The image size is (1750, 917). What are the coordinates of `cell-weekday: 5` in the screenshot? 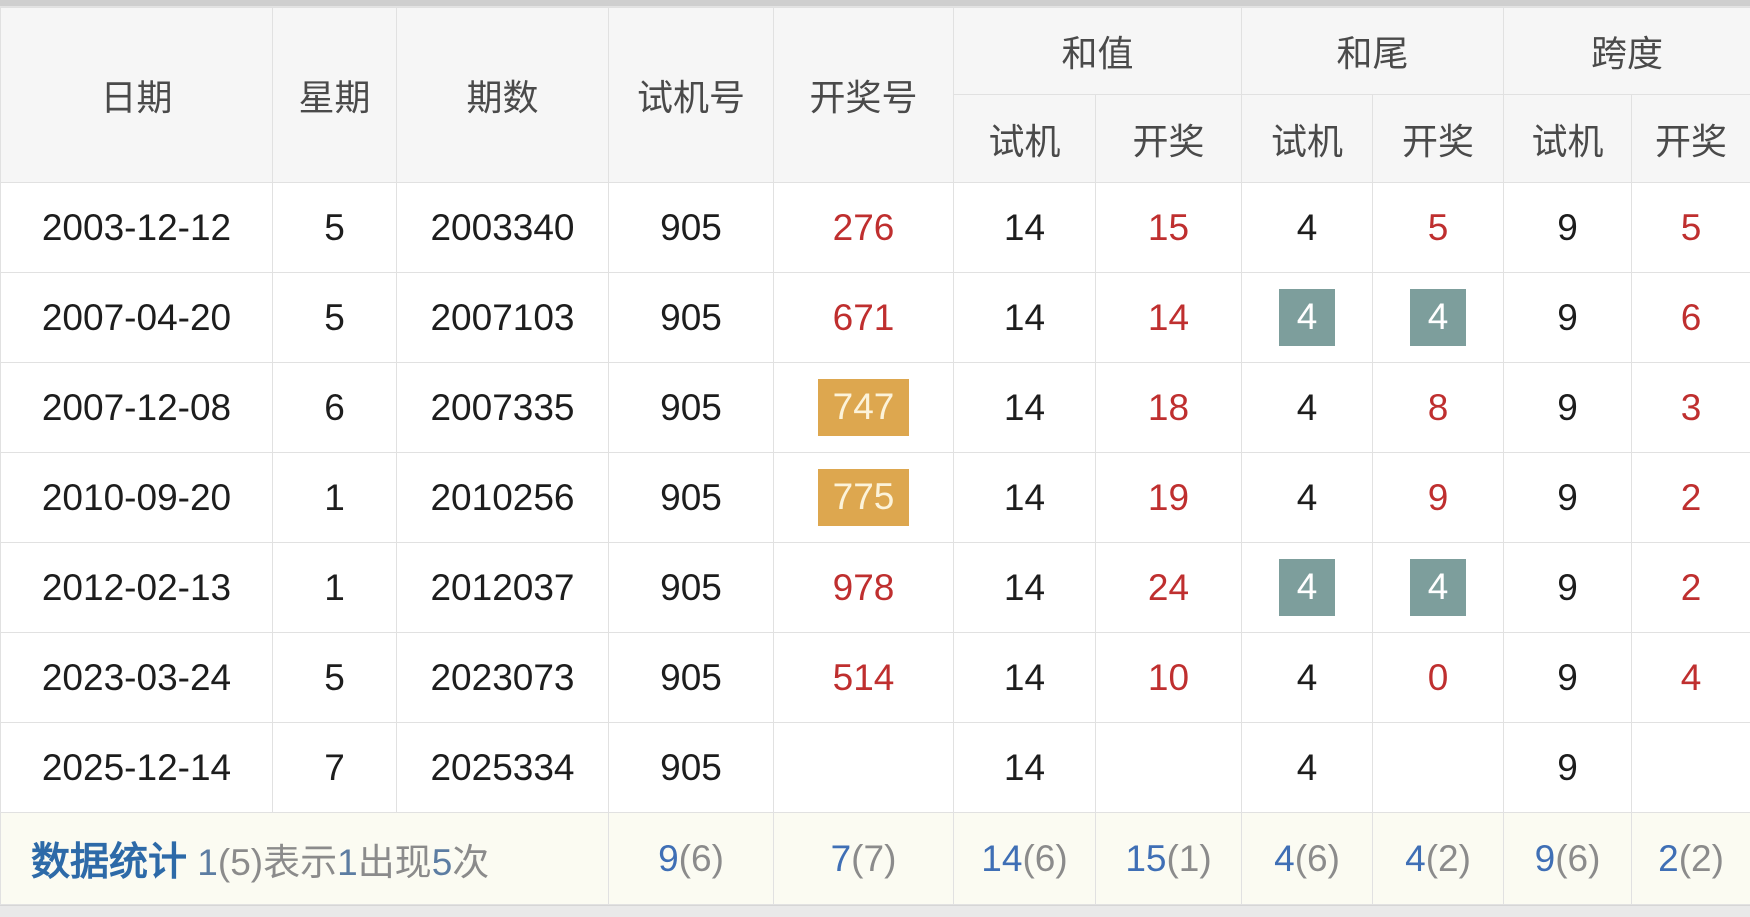 It's located at (335, 228).